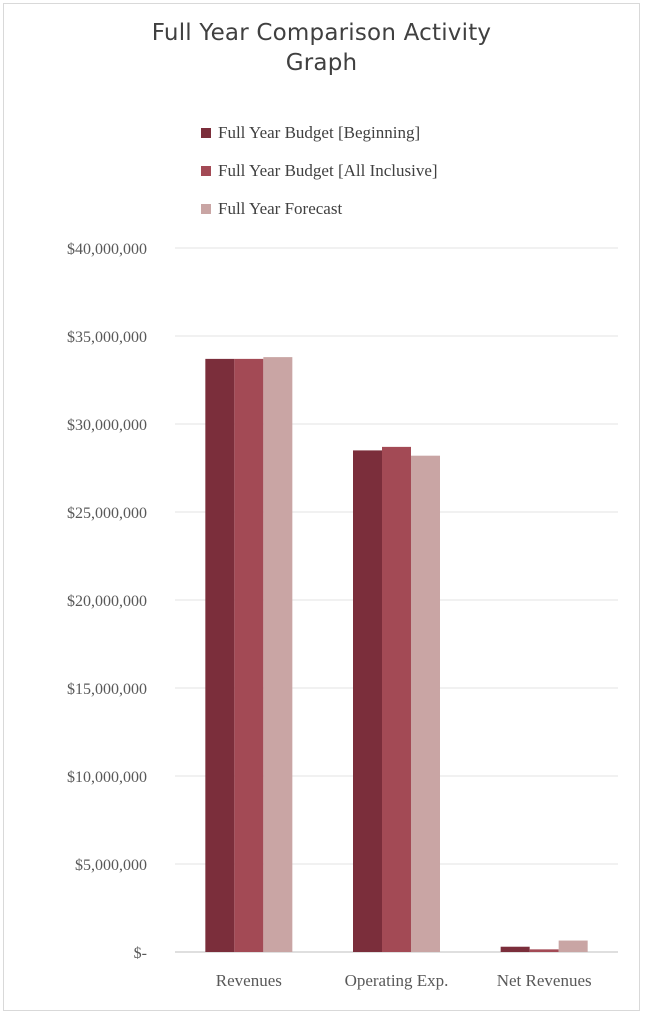 This screenshot has width=645, height=1016. Describe the element at coordinates (140, 953) in the screenshot. I see `y-tick-label: $-` at that location.